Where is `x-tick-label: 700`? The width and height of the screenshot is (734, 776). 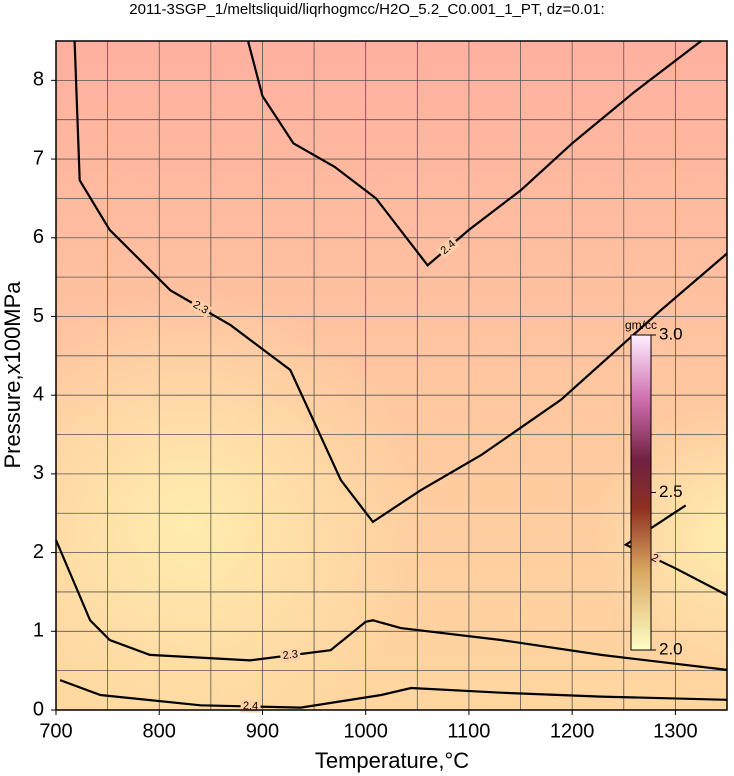 x-tick-label: 700 is located at coordinates (55, 731).